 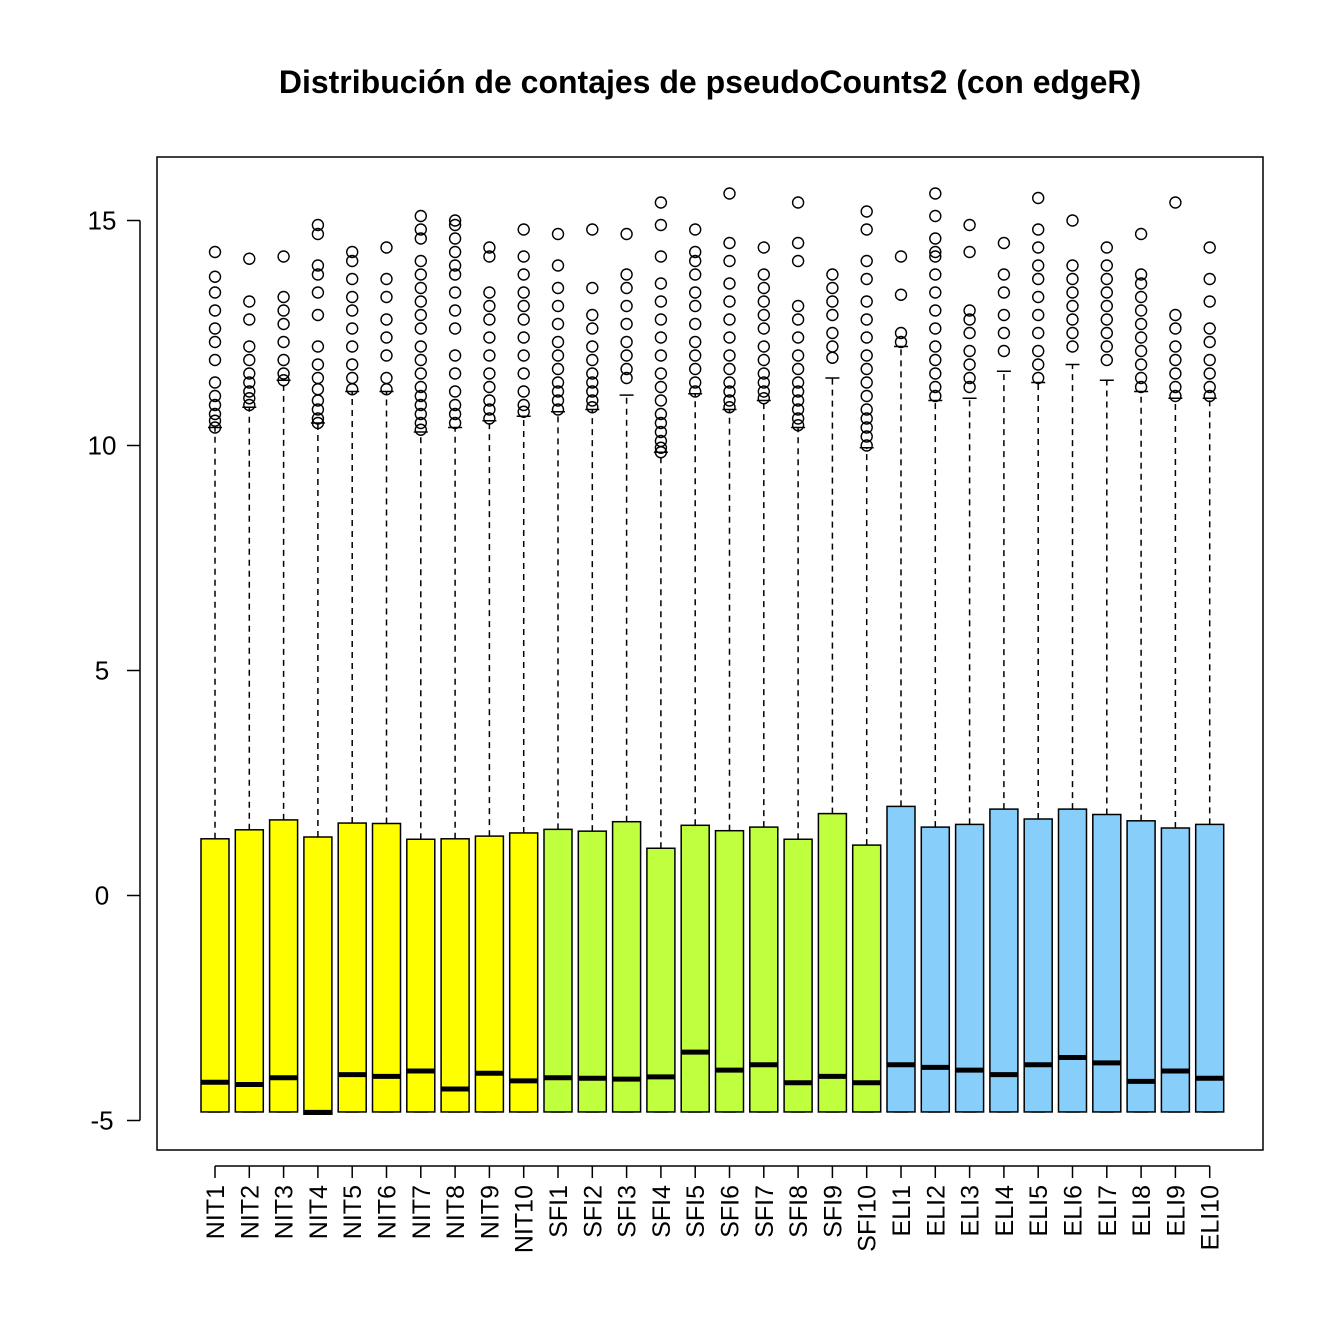 What do you see at coordinates (1211, 1217) in the screenshot?
I see `x-tick-label: ELI10` at bounding box center [1211, 1217].